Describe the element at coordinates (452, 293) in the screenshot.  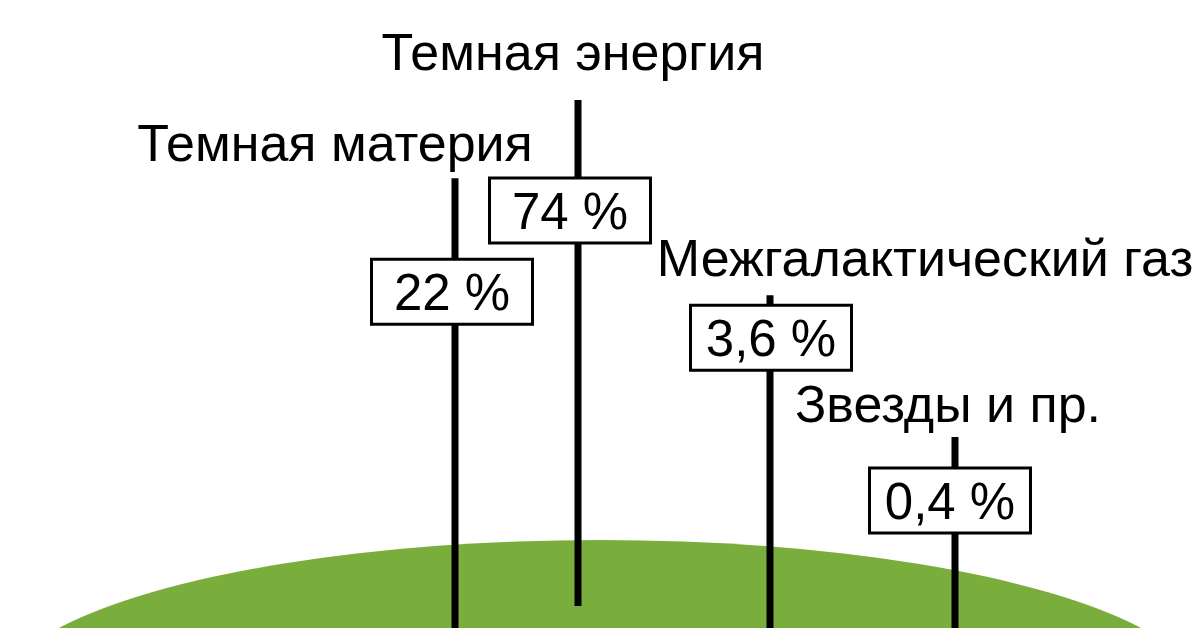
I see `data-label: 22 %` at that location.